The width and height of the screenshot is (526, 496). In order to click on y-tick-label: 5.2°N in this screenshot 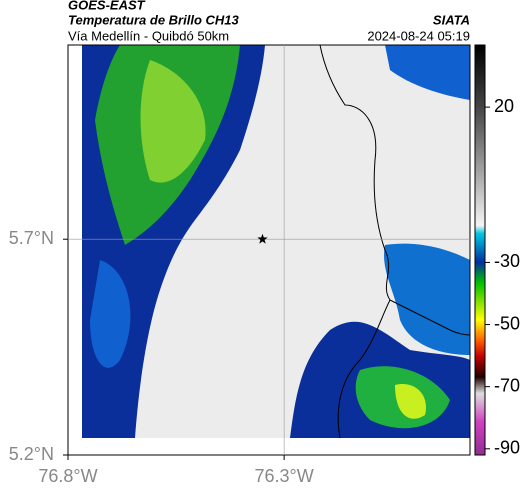, I will do `click(31, 454)`.